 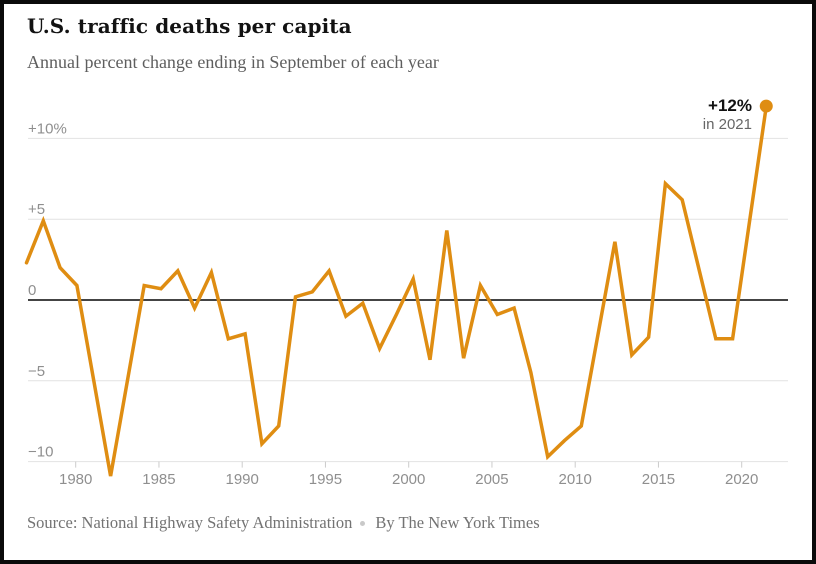 I want to click on x-axis-label: 2005, so click(x=491, y=479).